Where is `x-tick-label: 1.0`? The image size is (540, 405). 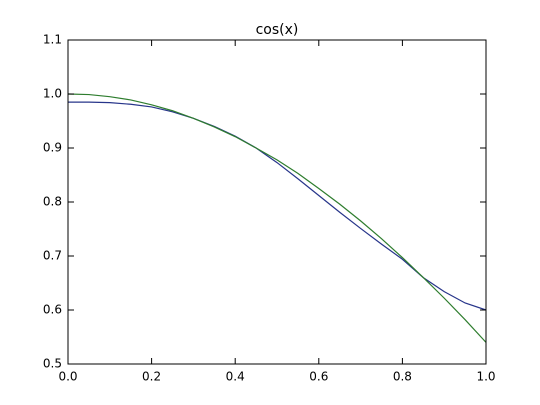
x-tick-label: 1.0 is located at coordinates (485, 377).